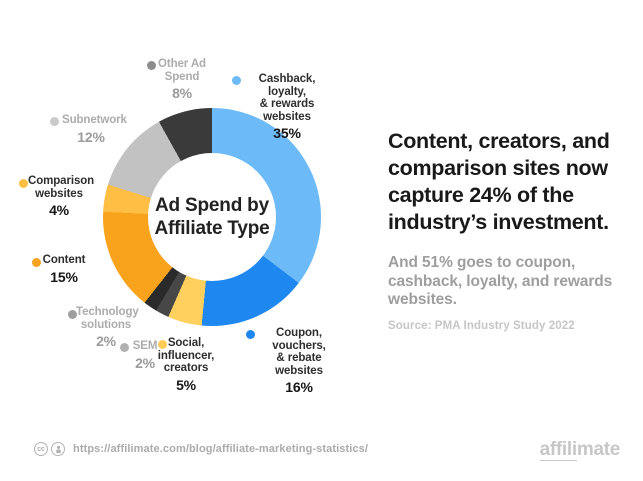 The height and width of the screenshot is (481, 643). Describe the element at coordinates (598, 449) in the screenshot. I see `logo-rest-part: mate` at that location.